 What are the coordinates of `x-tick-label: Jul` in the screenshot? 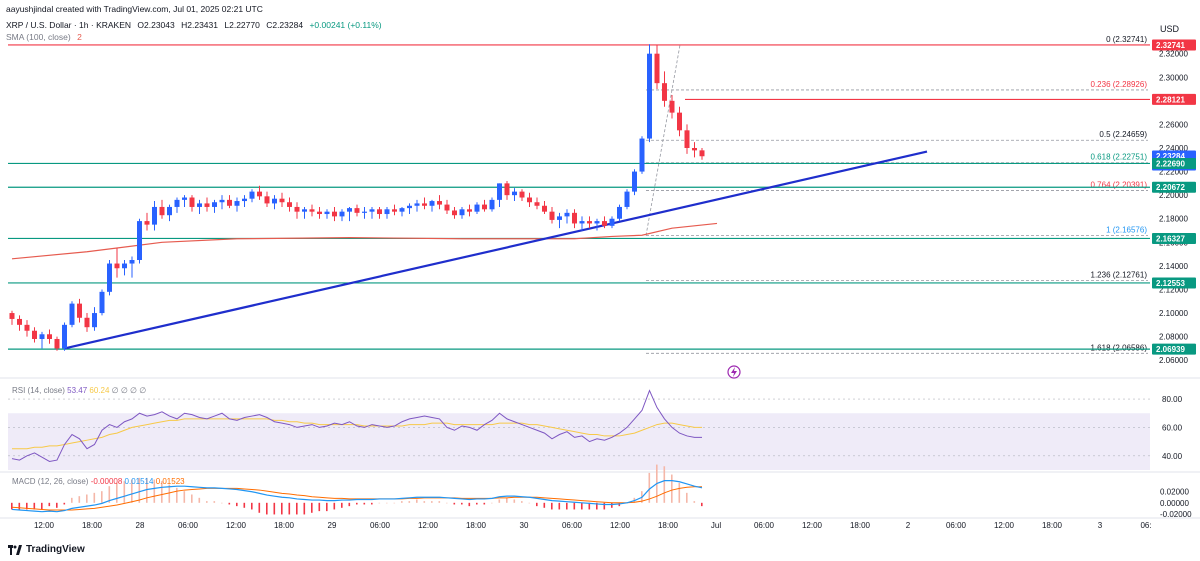 It's located at (716, 525).